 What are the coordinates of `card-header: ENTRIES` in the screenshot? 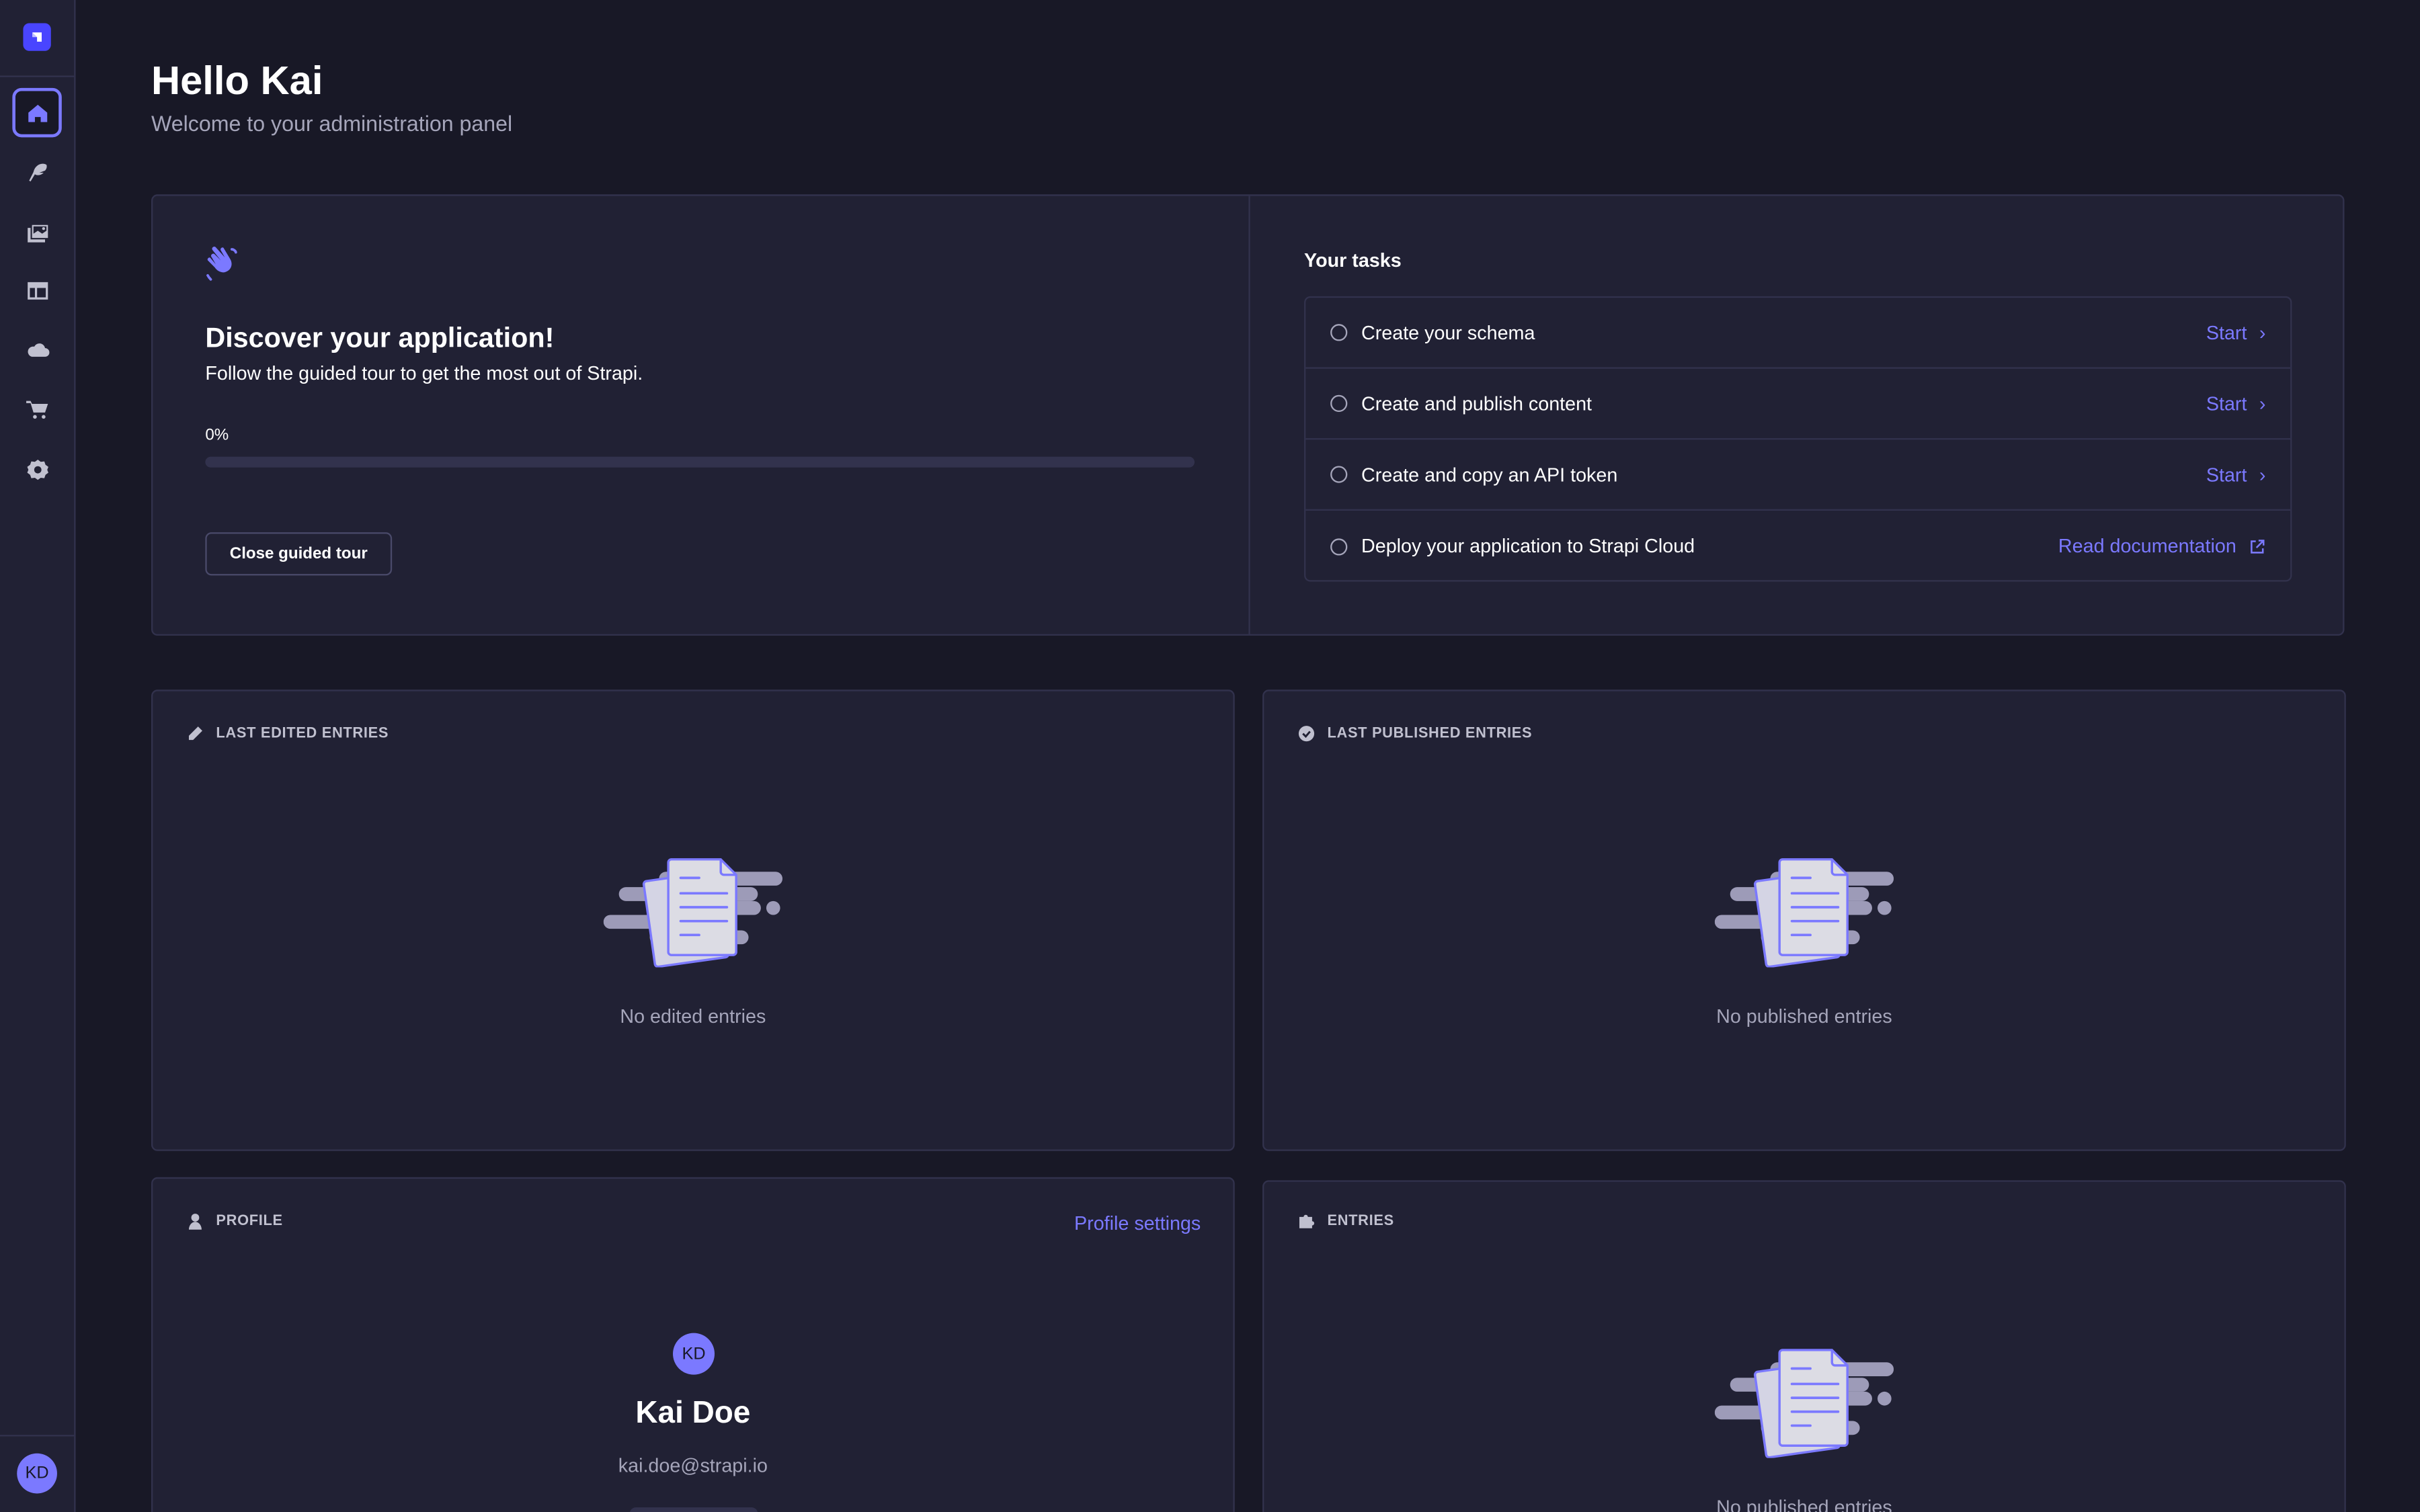 It's located at (1346, 1222).